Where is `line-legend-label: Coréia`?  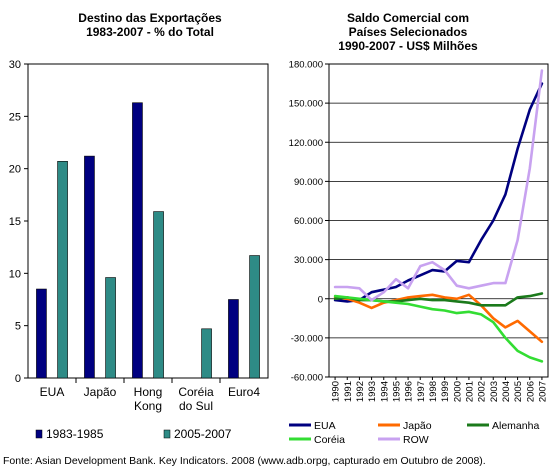
line-legend-label: Coréia is located at coordinates (329, 440).